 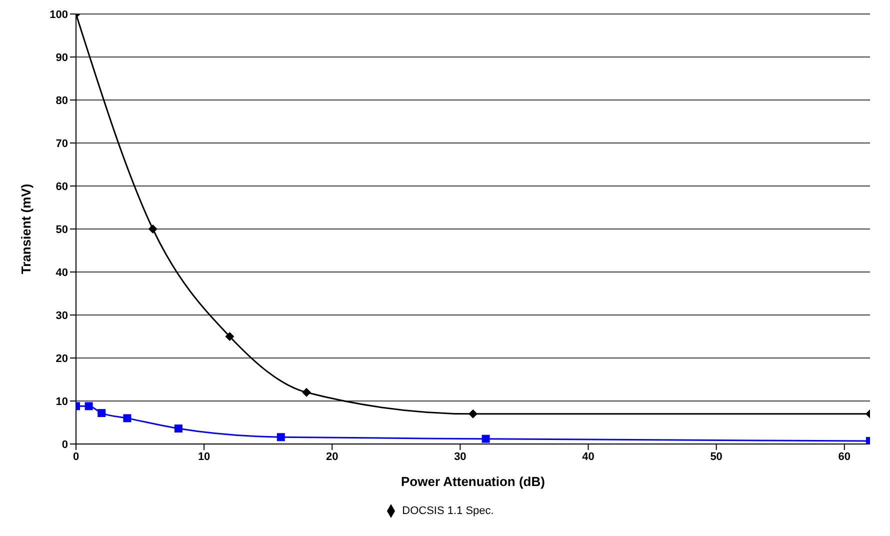 I want to click on x-tick-label: 20, so click(x=332, y=456).